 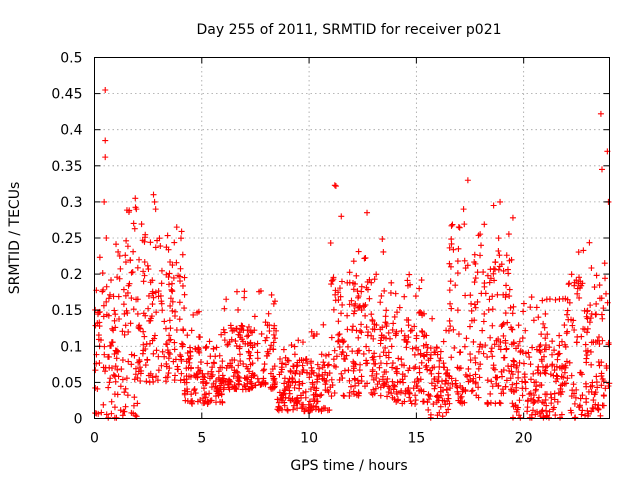 I want to click on x-axis-label: GPS time / hours, so click(x=348, y=466).